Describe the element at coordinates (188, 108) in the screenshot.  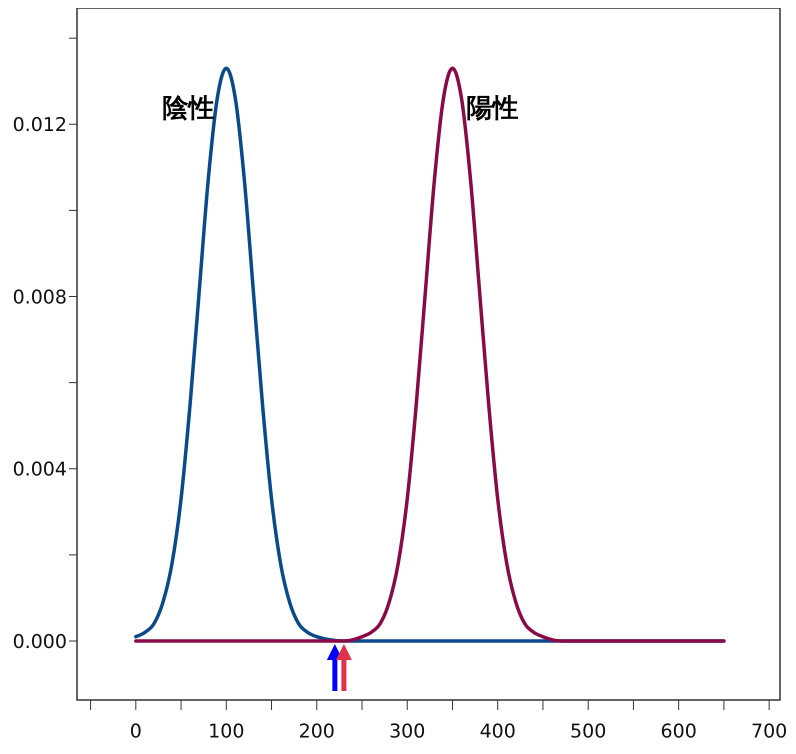
I see `series-label: 陰性` at that location.